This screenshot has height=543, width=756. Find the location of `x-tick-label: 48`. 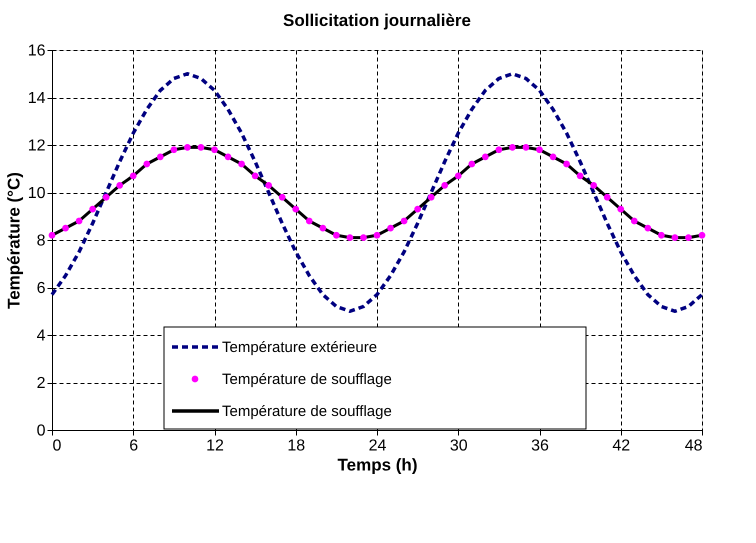

x-tick-label: 48 is located at coordinates (693, 446).